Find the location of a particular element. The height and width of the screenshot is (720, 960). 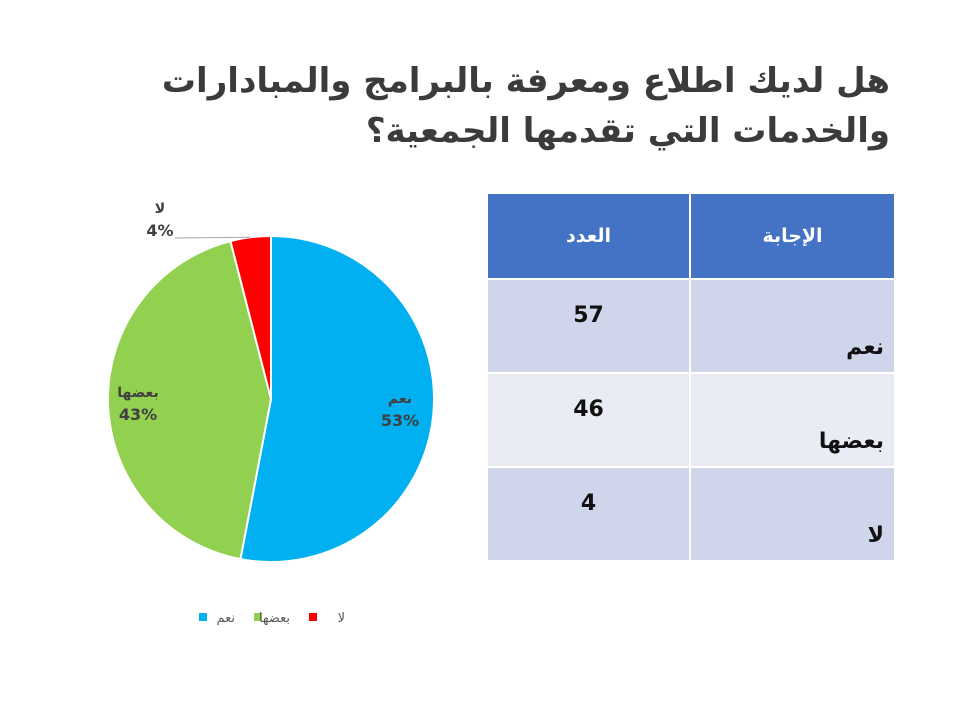

table-row: 4 لا is located at coordinates (691, 514).